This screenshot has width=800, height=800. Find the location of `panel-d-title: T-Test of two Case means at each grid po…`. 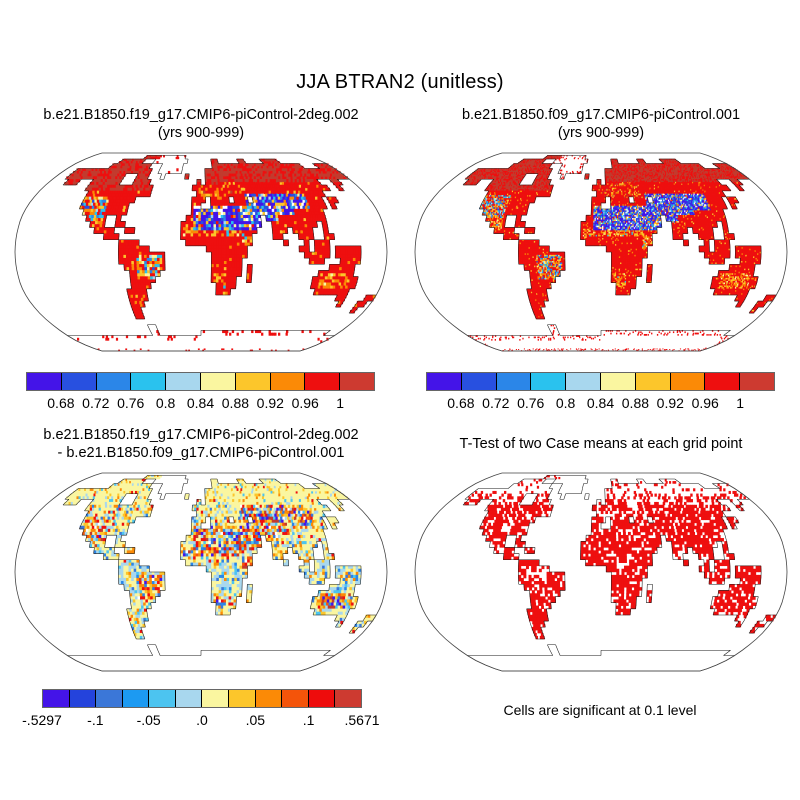

panel-d-title: T-Test of two Case means at each grid po… is located at coordinates (600, 444).